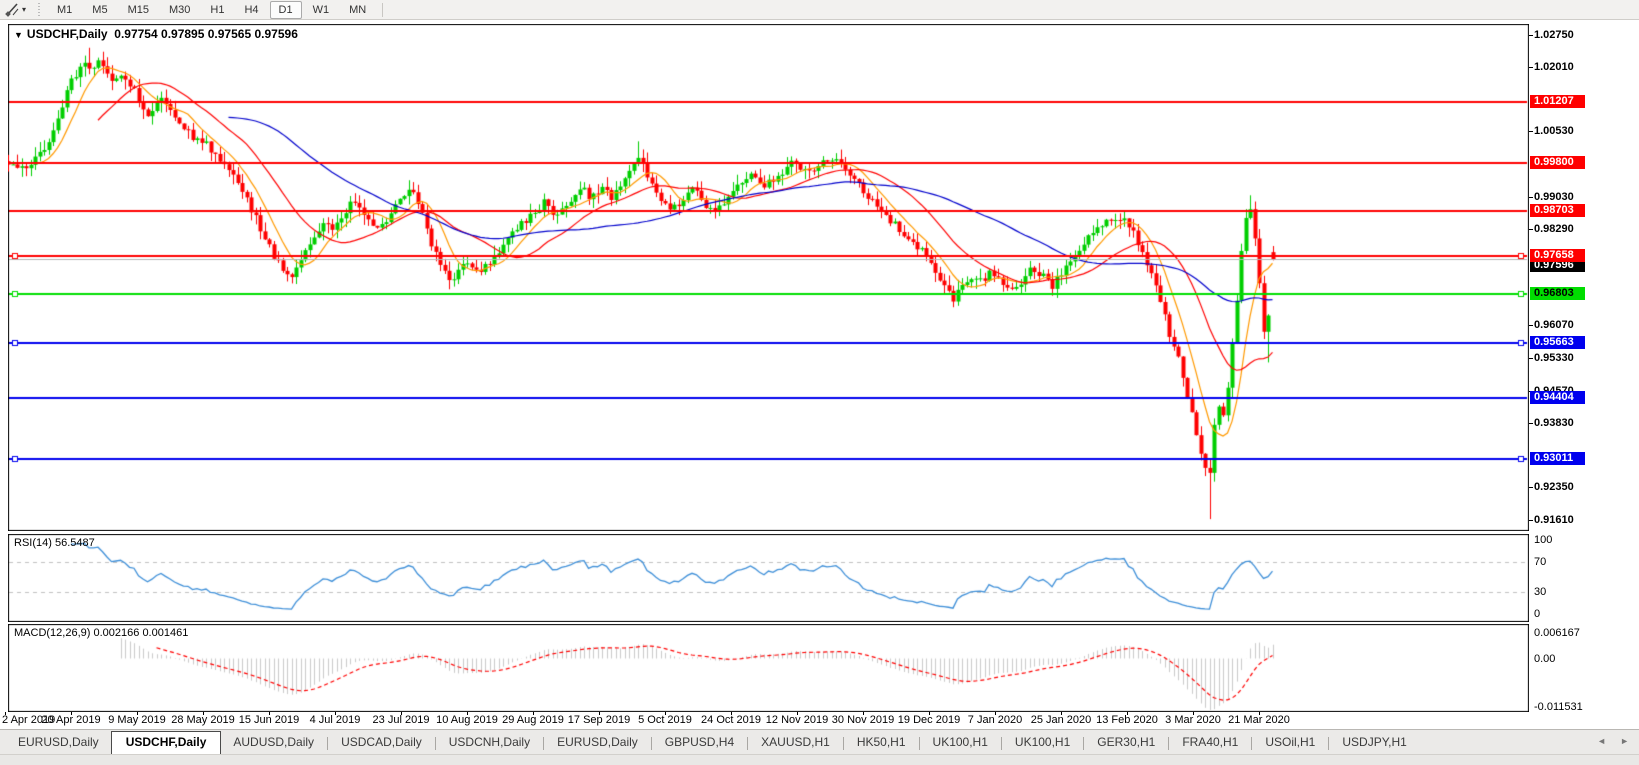 The image size is (1639, 765). What do you see at coordinates (54, 543) in the screenshot?
I see `rsi-label: RSI(14) 56.5487` at bounding box center [54, 543].